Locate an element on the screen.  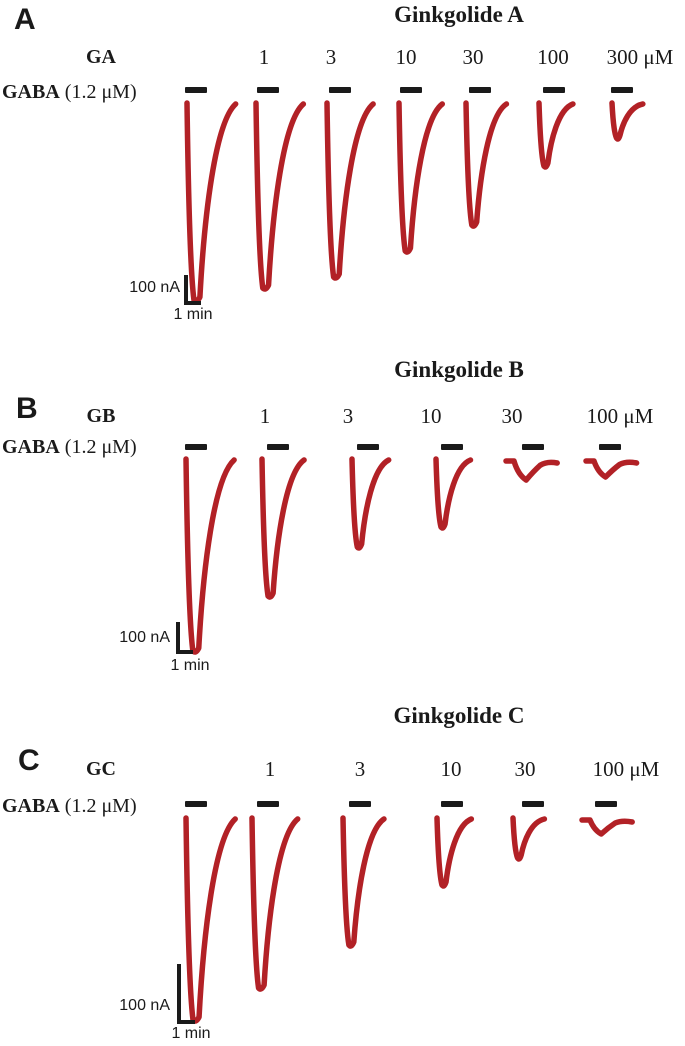
scale-current-label-b: 100 nA is located at coordinates (144, 637).